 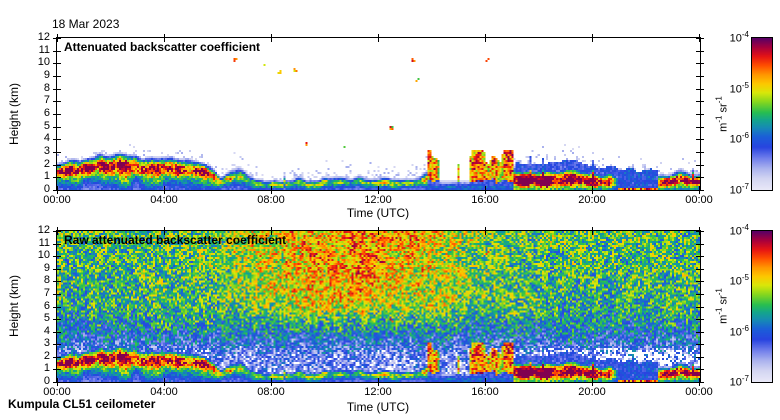 I want to click on colorbar-gradient-top, so click(x=762, y=114).